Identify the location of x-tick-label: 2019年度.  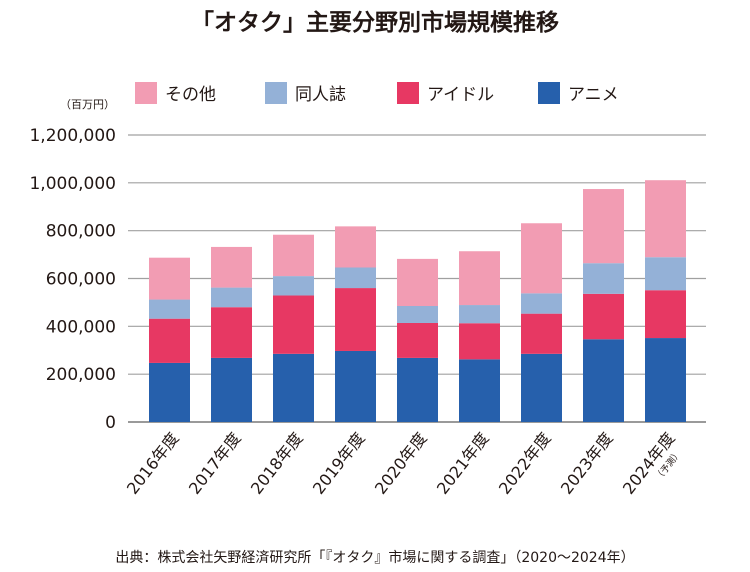
(339, 463).